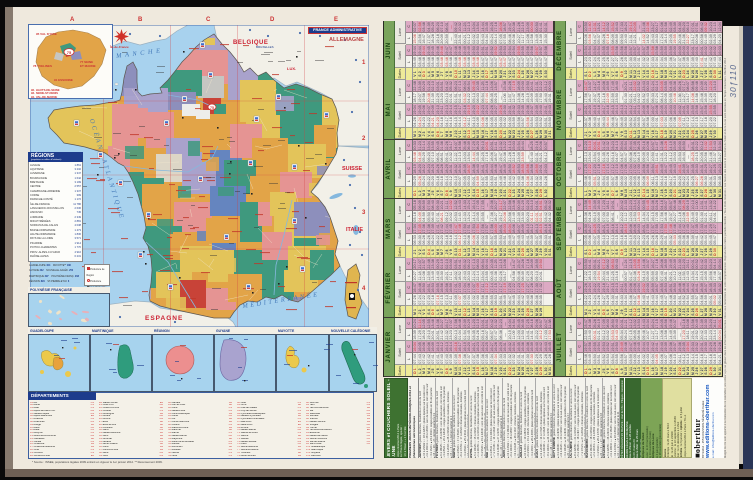  What do you see at coordinates (364, 213) in the screenshot?
I see `svg-text: 3` at bounding box center [364, 213].